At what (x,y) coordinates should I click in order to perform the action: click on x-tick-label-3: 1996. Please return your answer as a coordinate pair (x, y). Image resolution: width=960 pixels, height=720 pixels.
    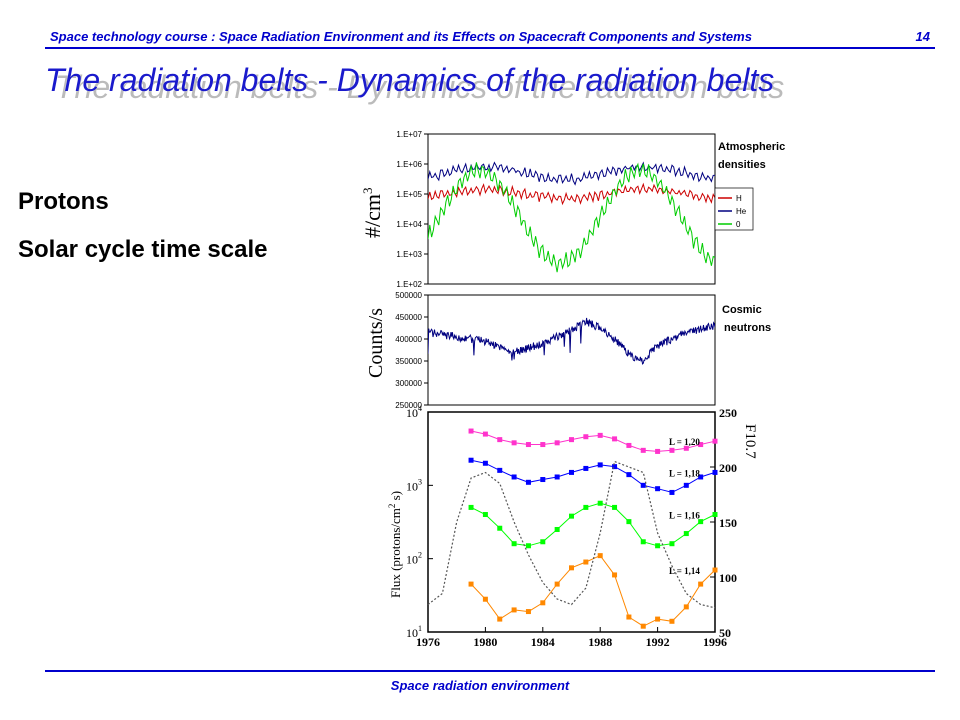
    Looking at the image, I should click on (715, 642).